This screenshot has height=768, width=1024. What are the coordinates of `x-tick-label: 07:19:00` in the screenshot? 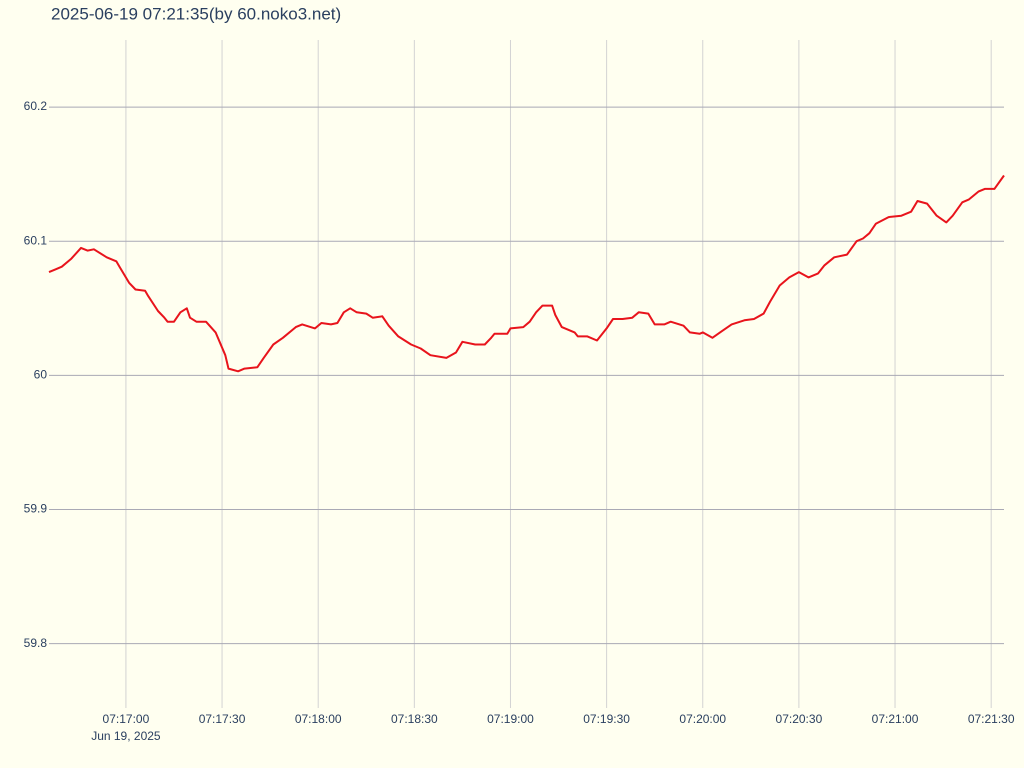 It's located at (510, 719).